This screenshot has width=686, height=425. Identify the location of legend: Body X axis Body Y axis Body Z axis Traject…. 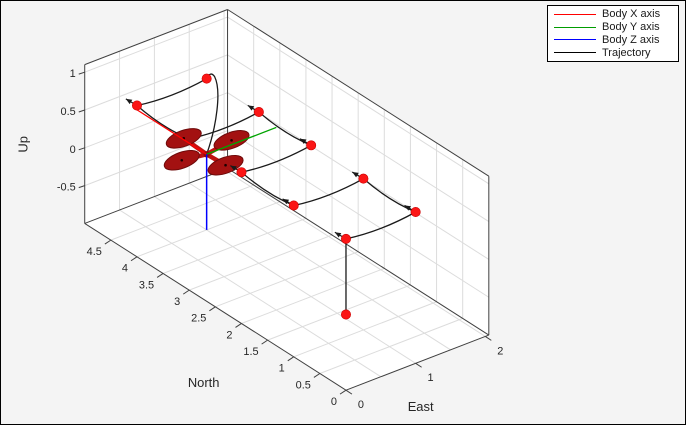
(613, 33).